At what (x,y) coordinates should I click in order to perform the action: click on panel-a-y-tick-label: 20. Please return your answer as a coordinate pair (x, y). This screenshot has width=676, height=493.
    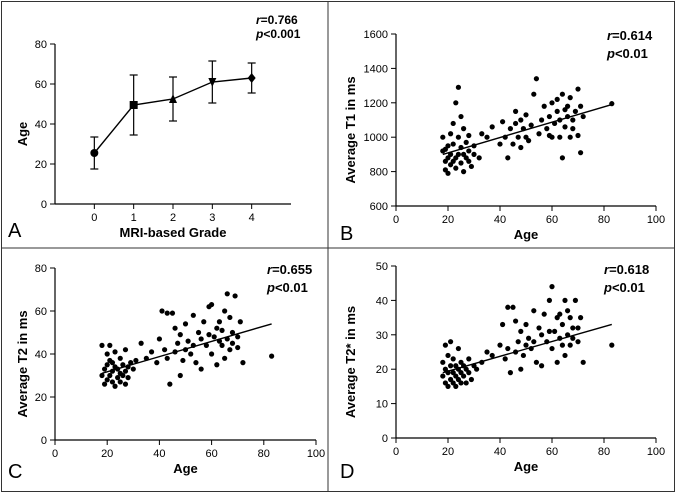
    Looking at the image, I should click on (41, 165).